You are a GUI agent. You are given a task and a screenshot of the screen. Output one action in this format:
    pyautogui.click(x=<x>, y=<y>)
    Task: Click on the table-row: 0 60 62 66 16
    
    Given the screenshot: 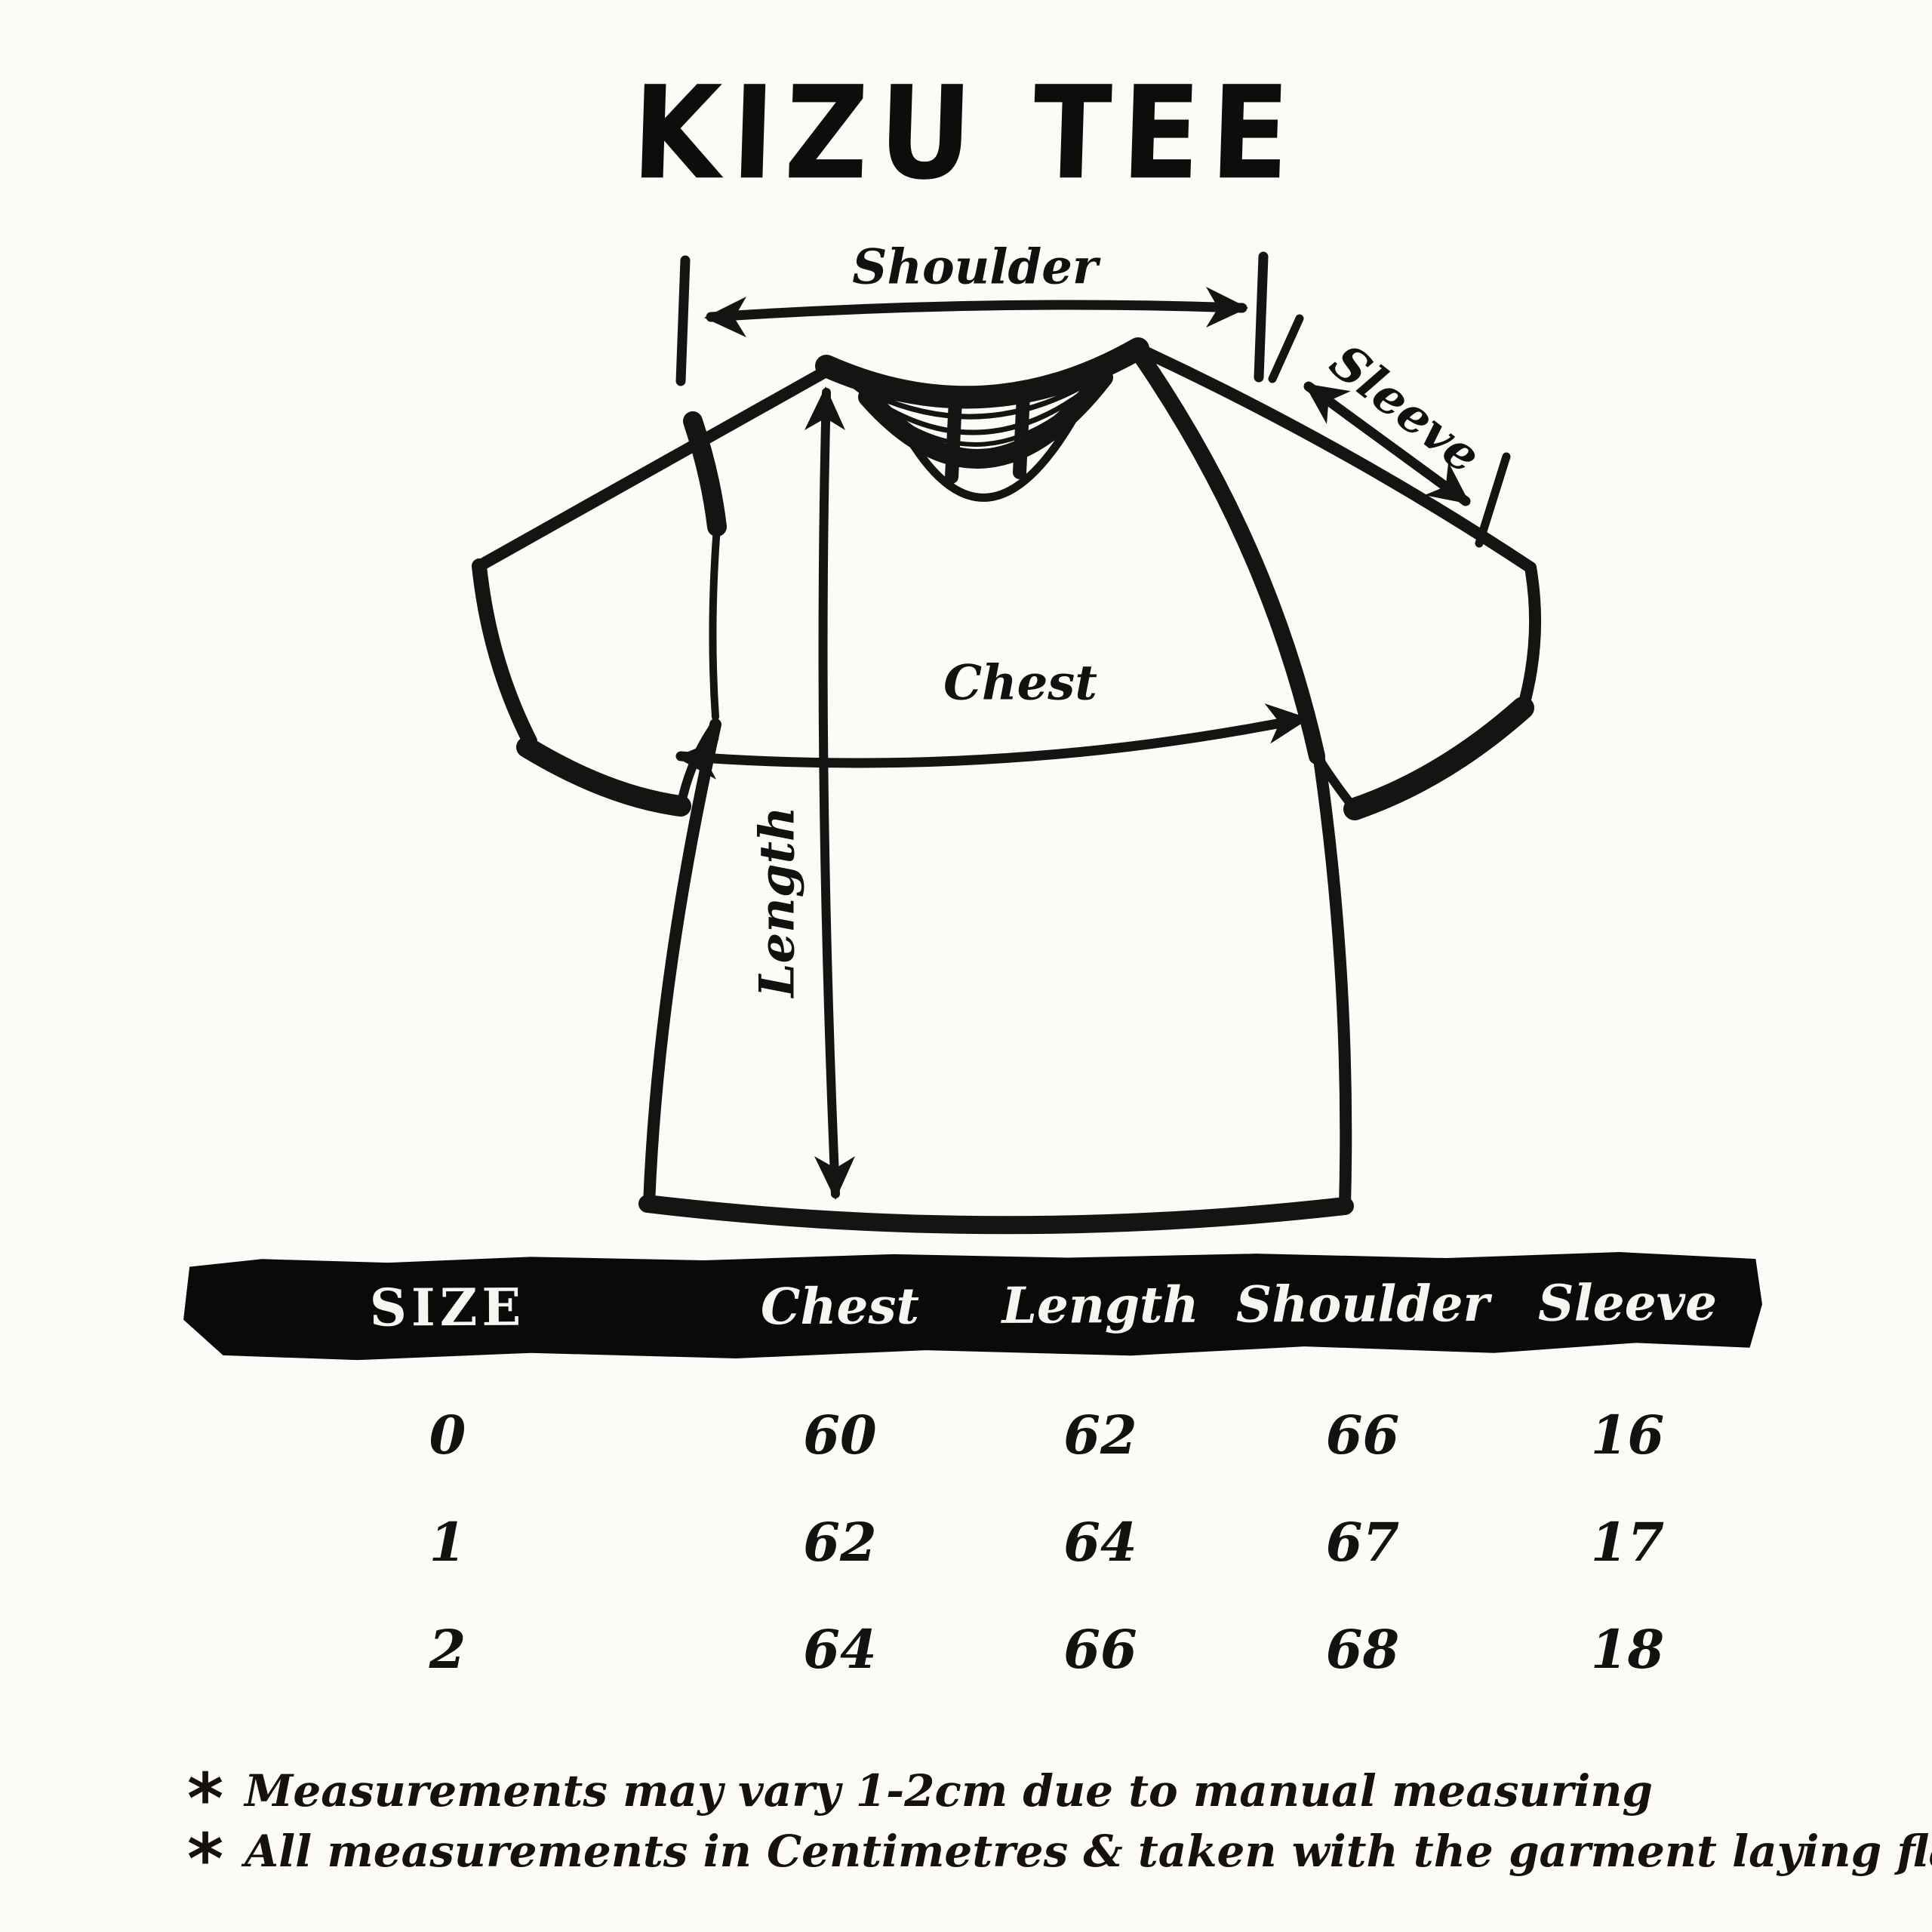 What is the action you would take?
    pyautogui.click(x=972, y=1434)
    